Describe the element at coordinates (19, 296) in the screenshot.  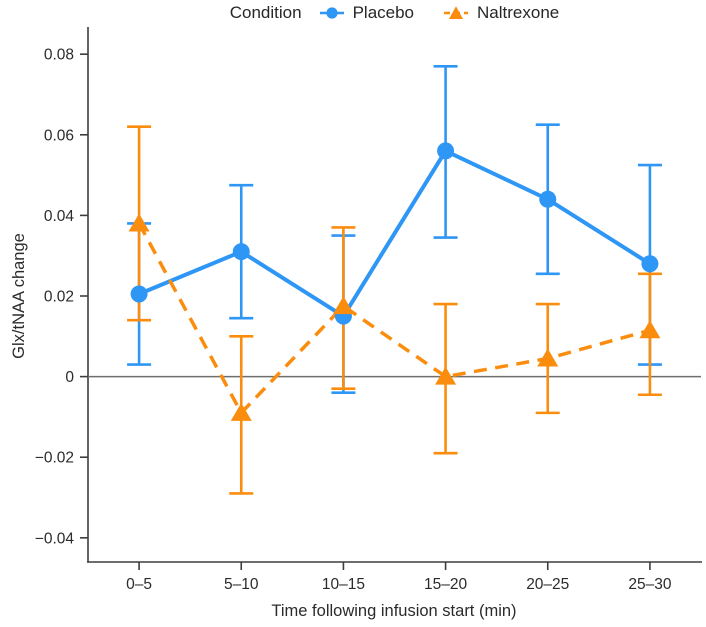
I see `y-axis-title: Glx/tNAA change` at that location.